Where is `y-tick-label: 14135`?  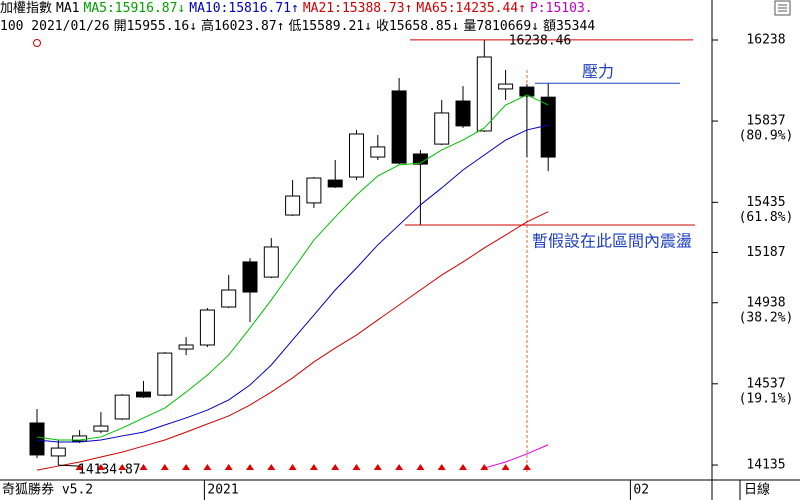
y-tick-label: 14135 is located at coordinates (765, 465).